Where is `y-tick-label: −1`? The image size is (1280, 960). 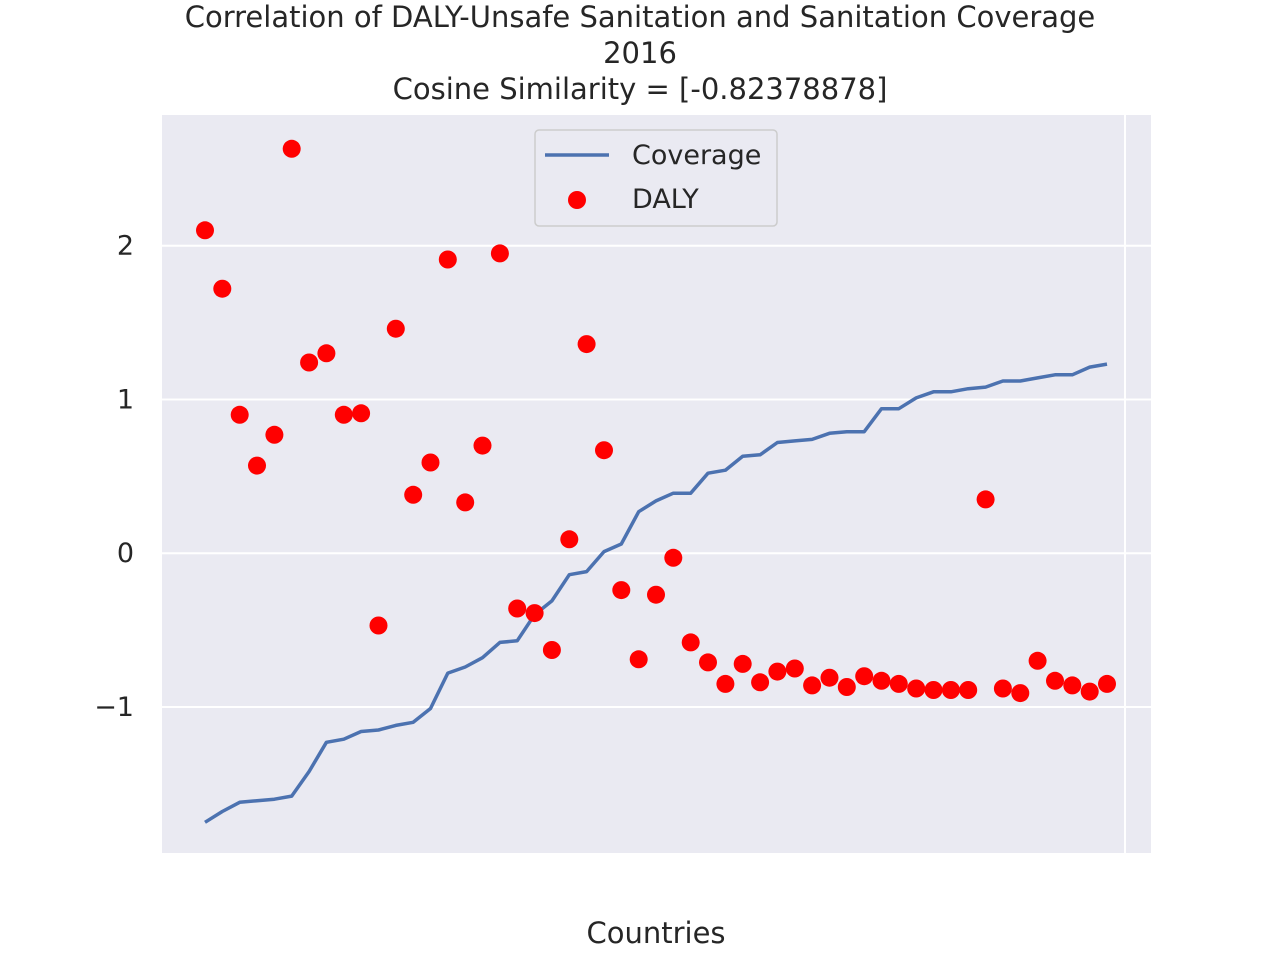
y-tick-label: −1 is located at coordinates (114, 707).